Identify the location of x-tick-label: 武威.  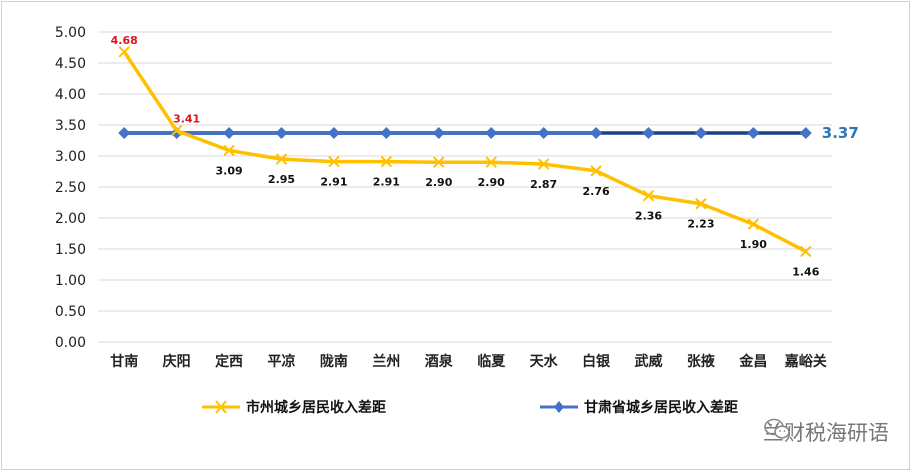
(649, 361).